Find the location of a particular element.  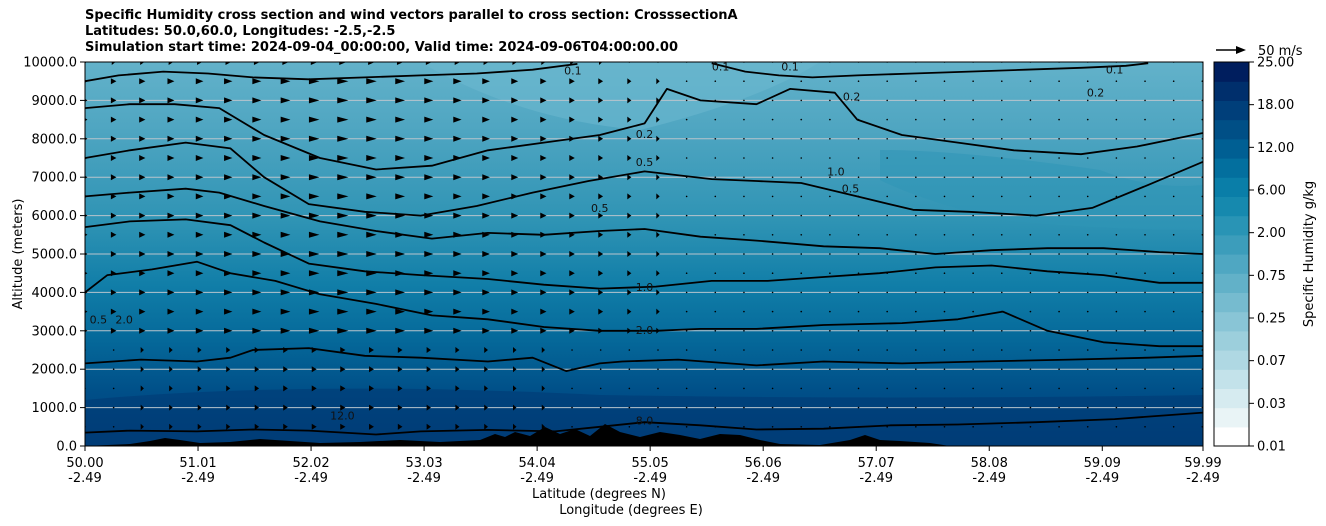

x-tick-label-lat: 52.02 is located at coordinates (310, 463).